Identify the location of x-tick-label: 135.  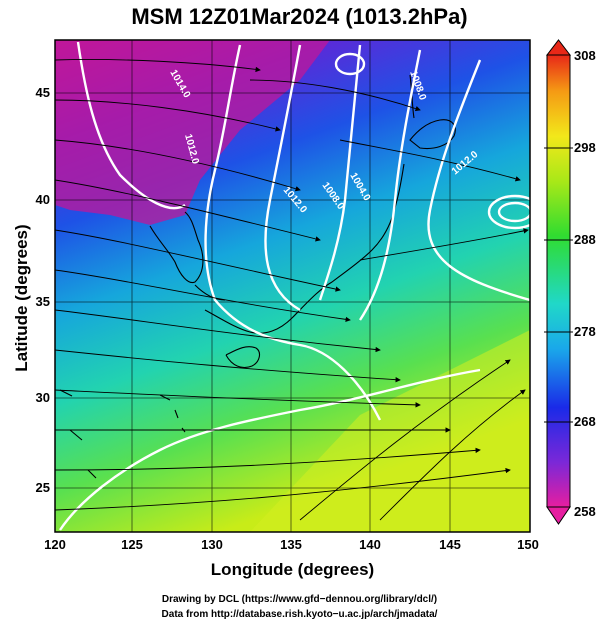
(291, 544).